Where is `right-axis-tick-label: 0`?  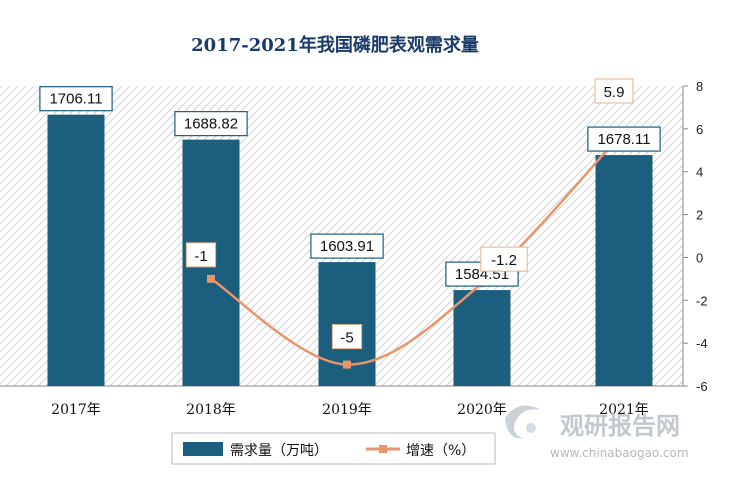
right-axis-tick-label: 0 is located at coordinates (699, 257).